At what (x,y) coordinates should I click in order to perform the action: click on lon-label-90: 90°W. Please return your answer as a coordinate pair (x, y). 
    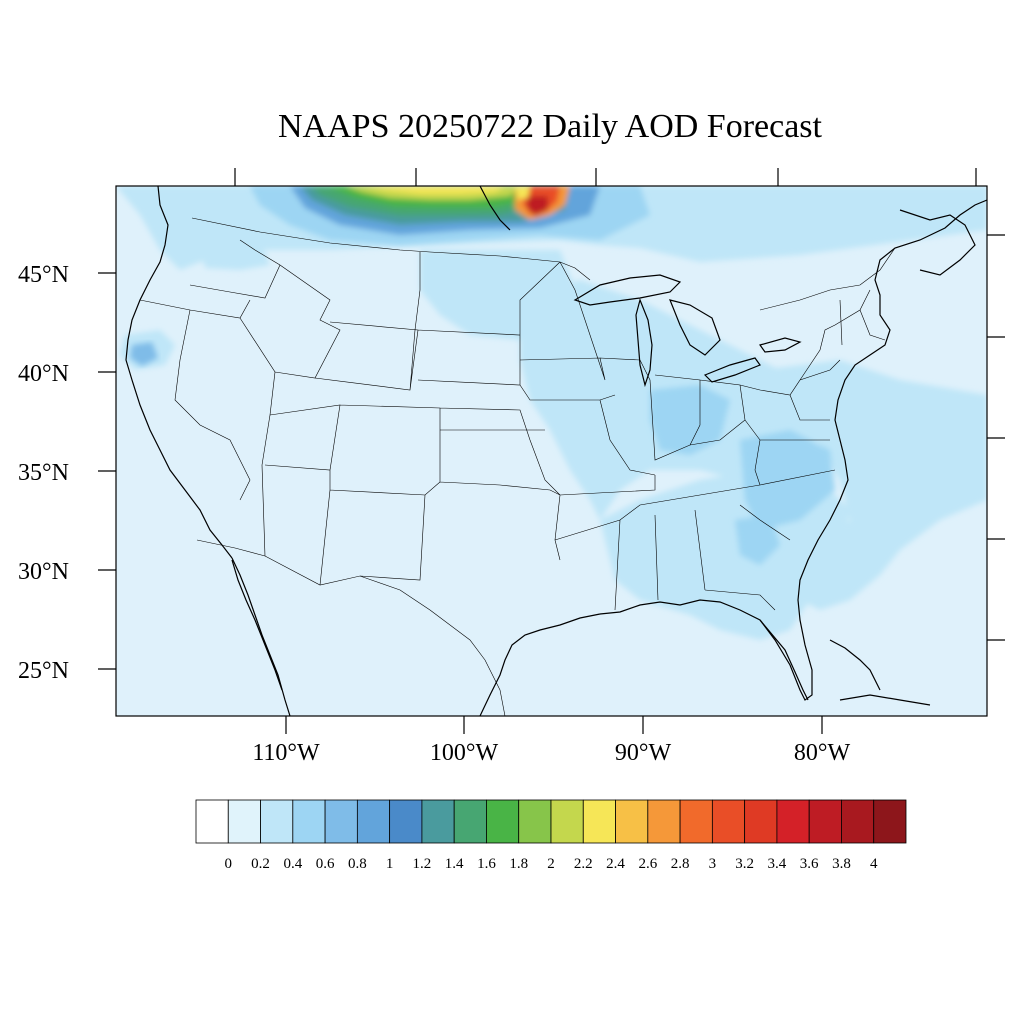
    Looking at the image, I should click on (643, 753).